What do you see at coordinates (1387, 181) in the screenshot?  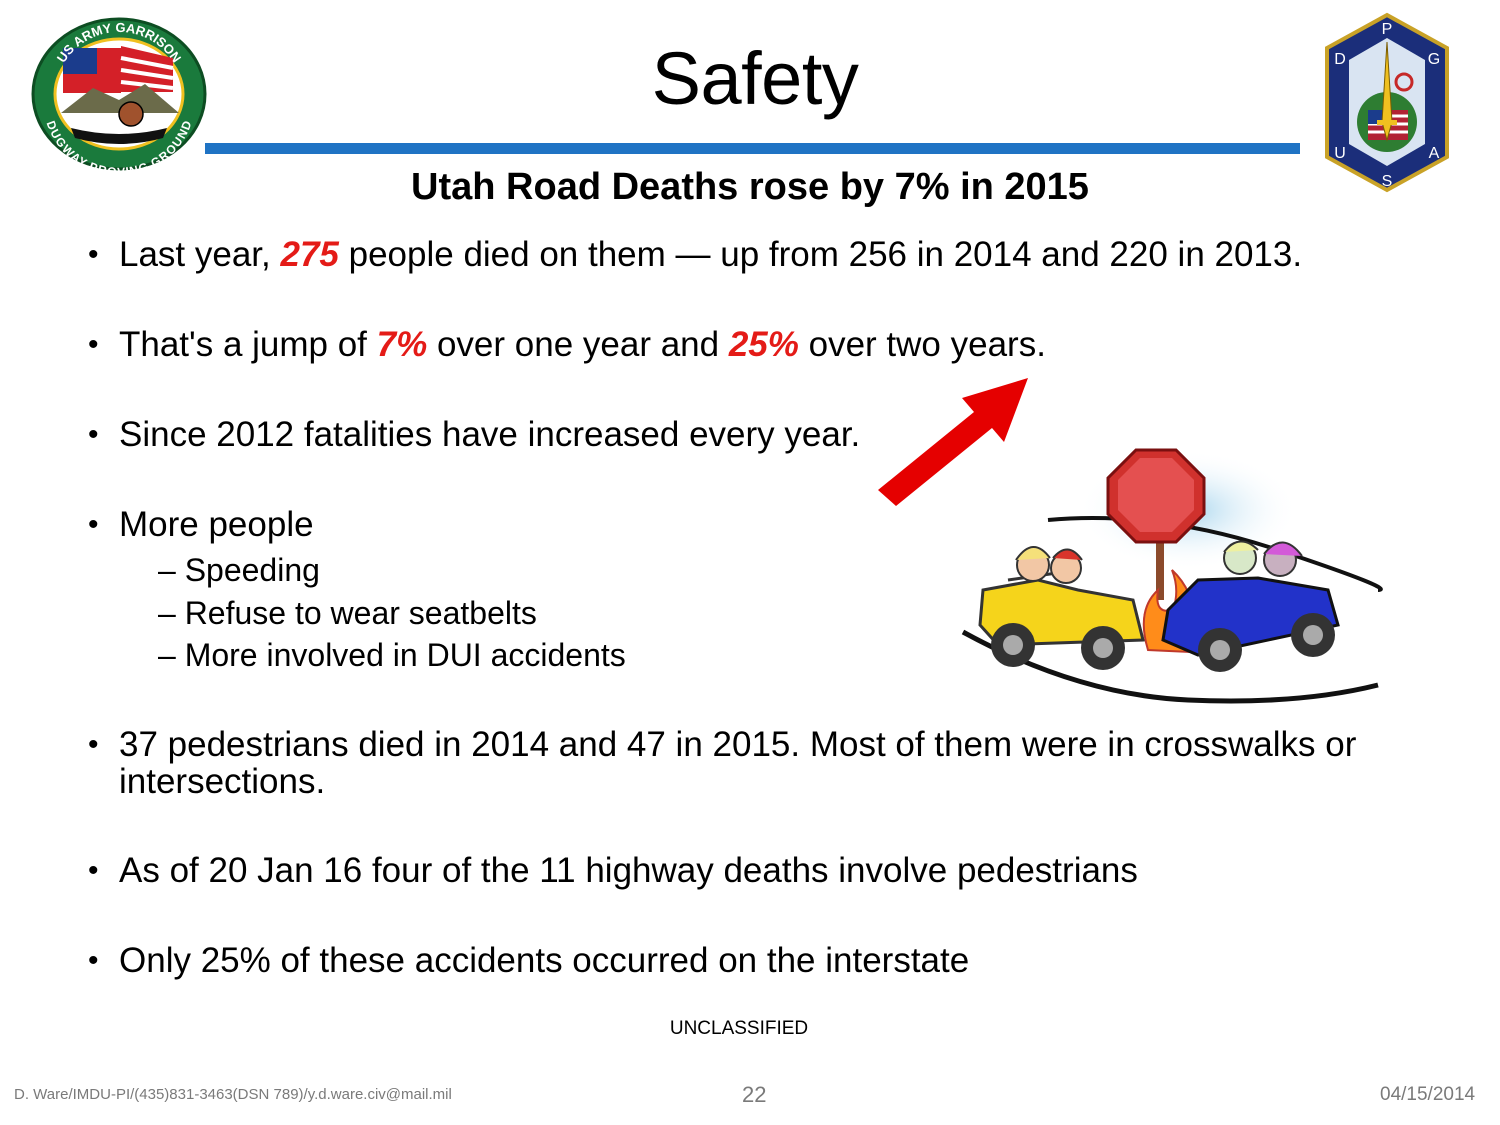 I see `shield-letter-s: S` at bounding box center [1387, 181].